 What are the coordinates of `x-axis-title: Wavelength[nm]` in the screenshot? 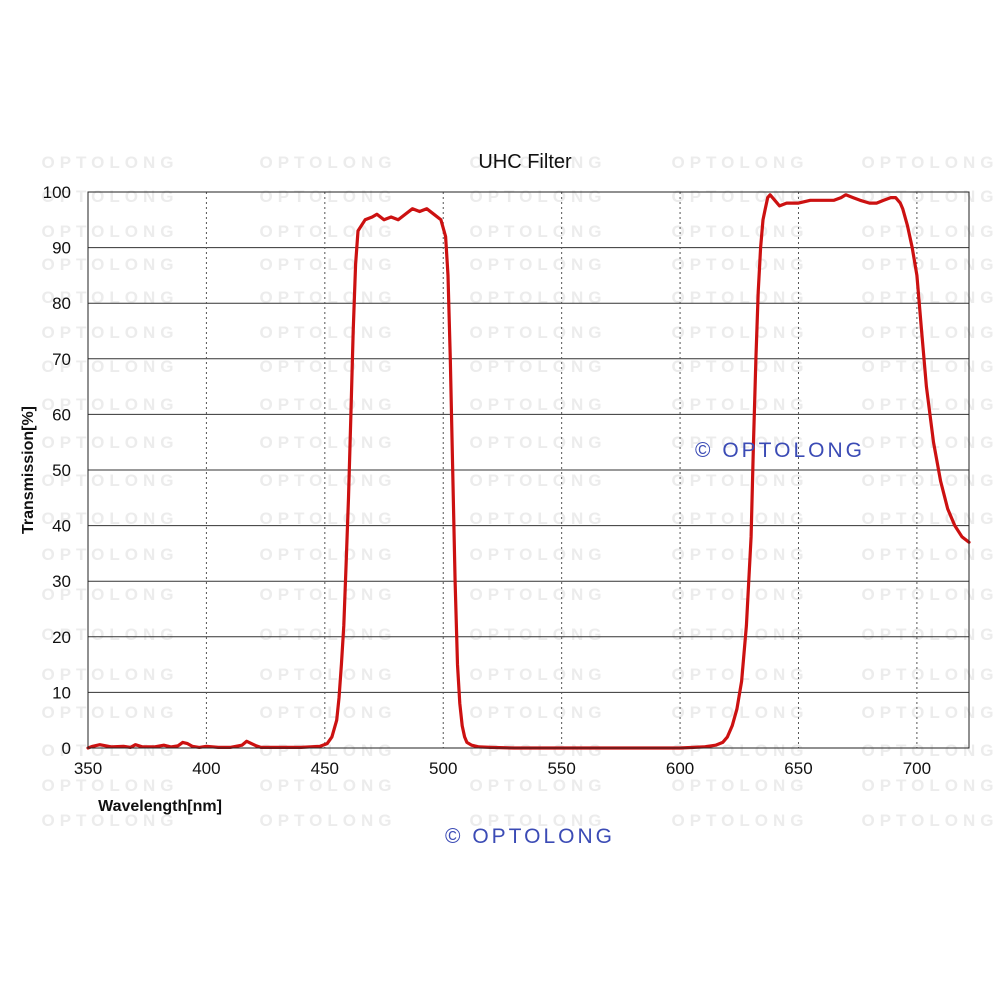 It's located at (160, 806).